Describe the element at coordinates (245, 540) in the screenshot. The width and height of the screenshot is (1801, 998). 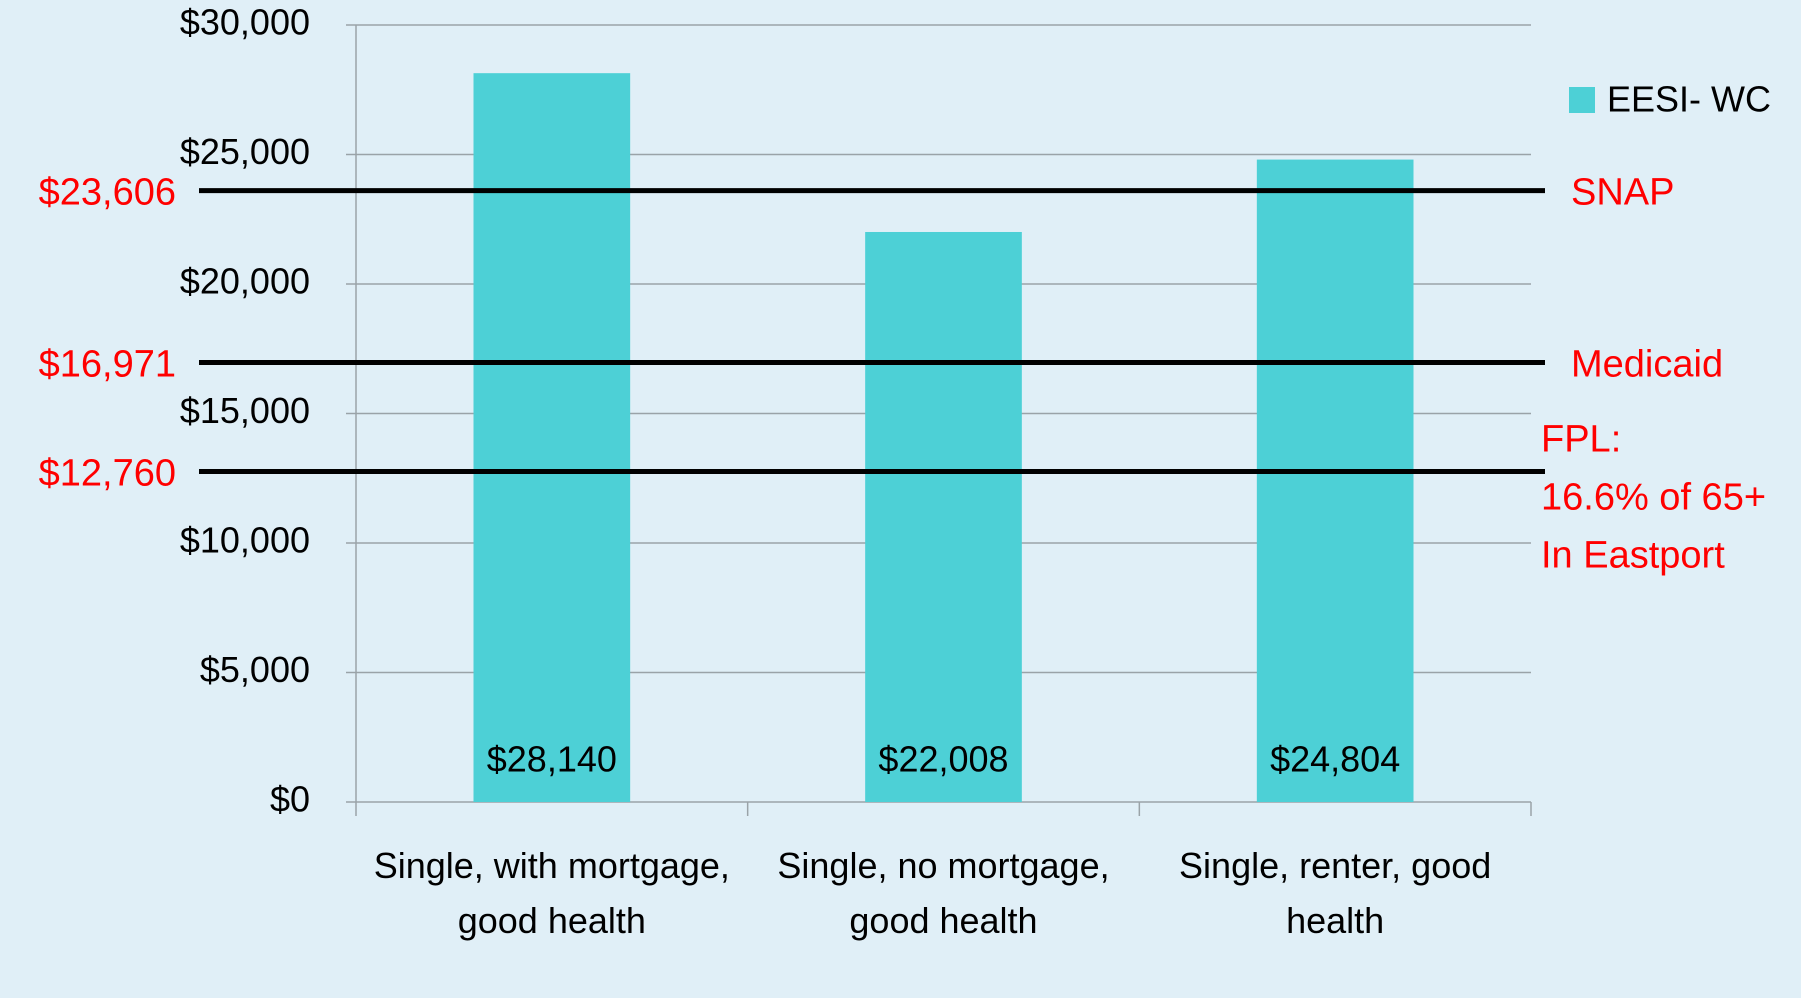
I see `y-tick-label: $10,000` at that location.